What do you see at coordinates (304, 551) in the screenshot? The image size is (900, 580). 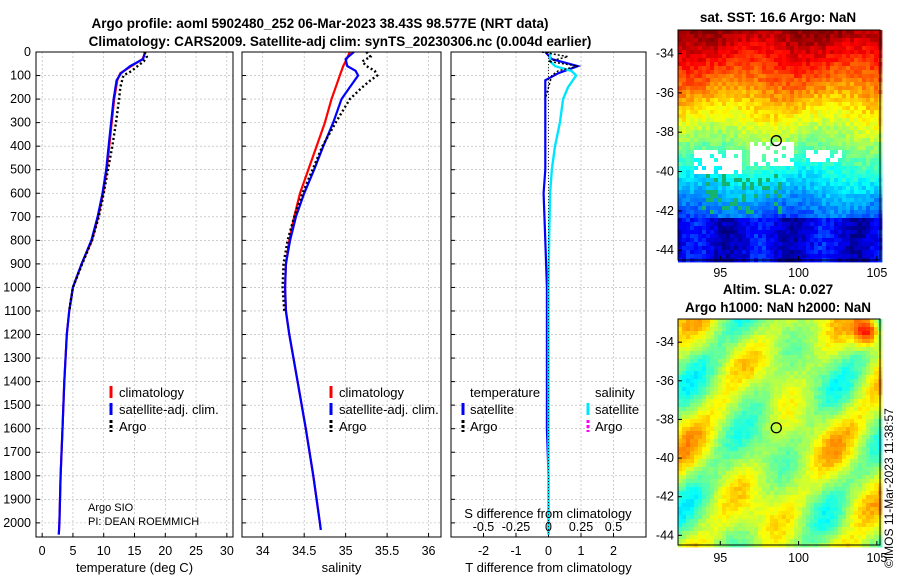 I see `x-tick-label: 34.5` at bounding box center [304, 551].